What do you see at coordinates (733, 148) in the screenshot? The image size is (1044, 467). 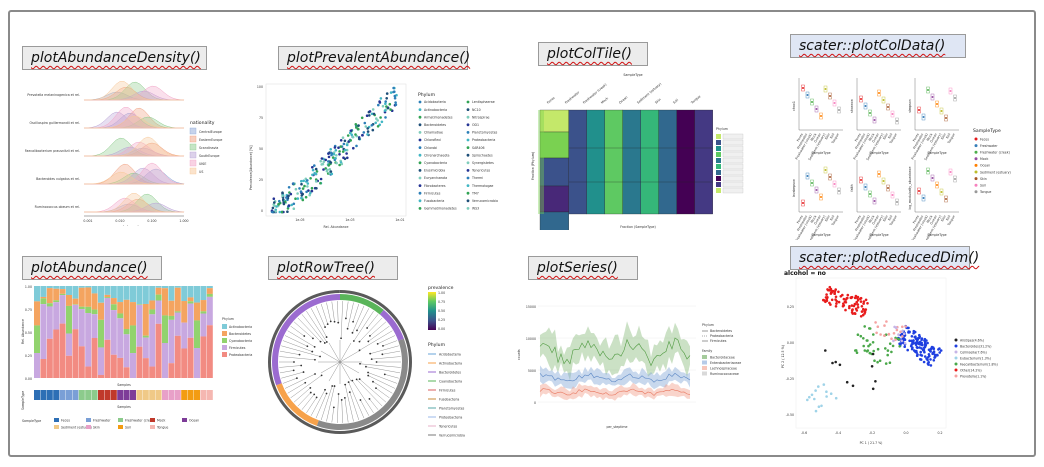 I see `coltile-legend-label-box` at bounding box center [733, 148].